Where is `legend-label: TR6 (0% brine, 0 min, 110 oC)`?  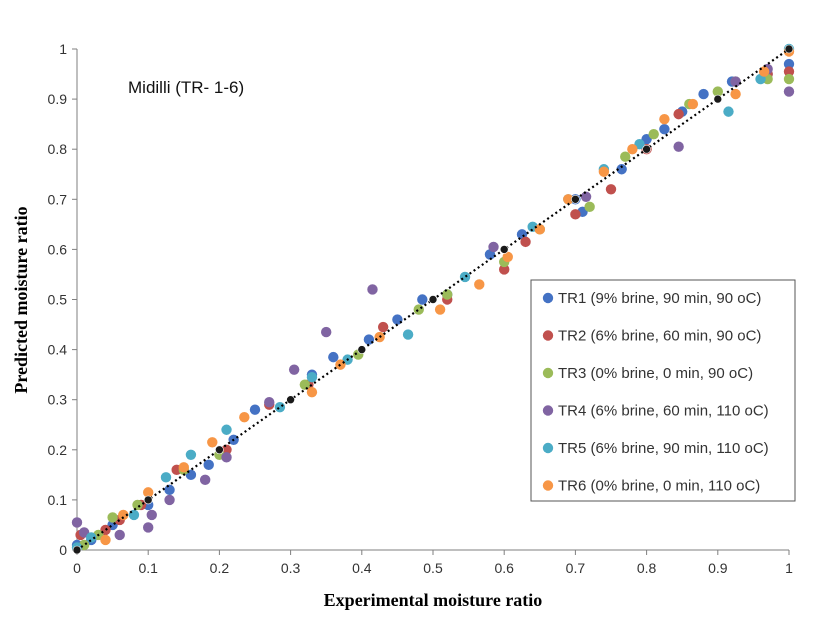
legend-label: TR6 (0% brine, 0 min, 110 oC) is located at coordinates (659, 486).